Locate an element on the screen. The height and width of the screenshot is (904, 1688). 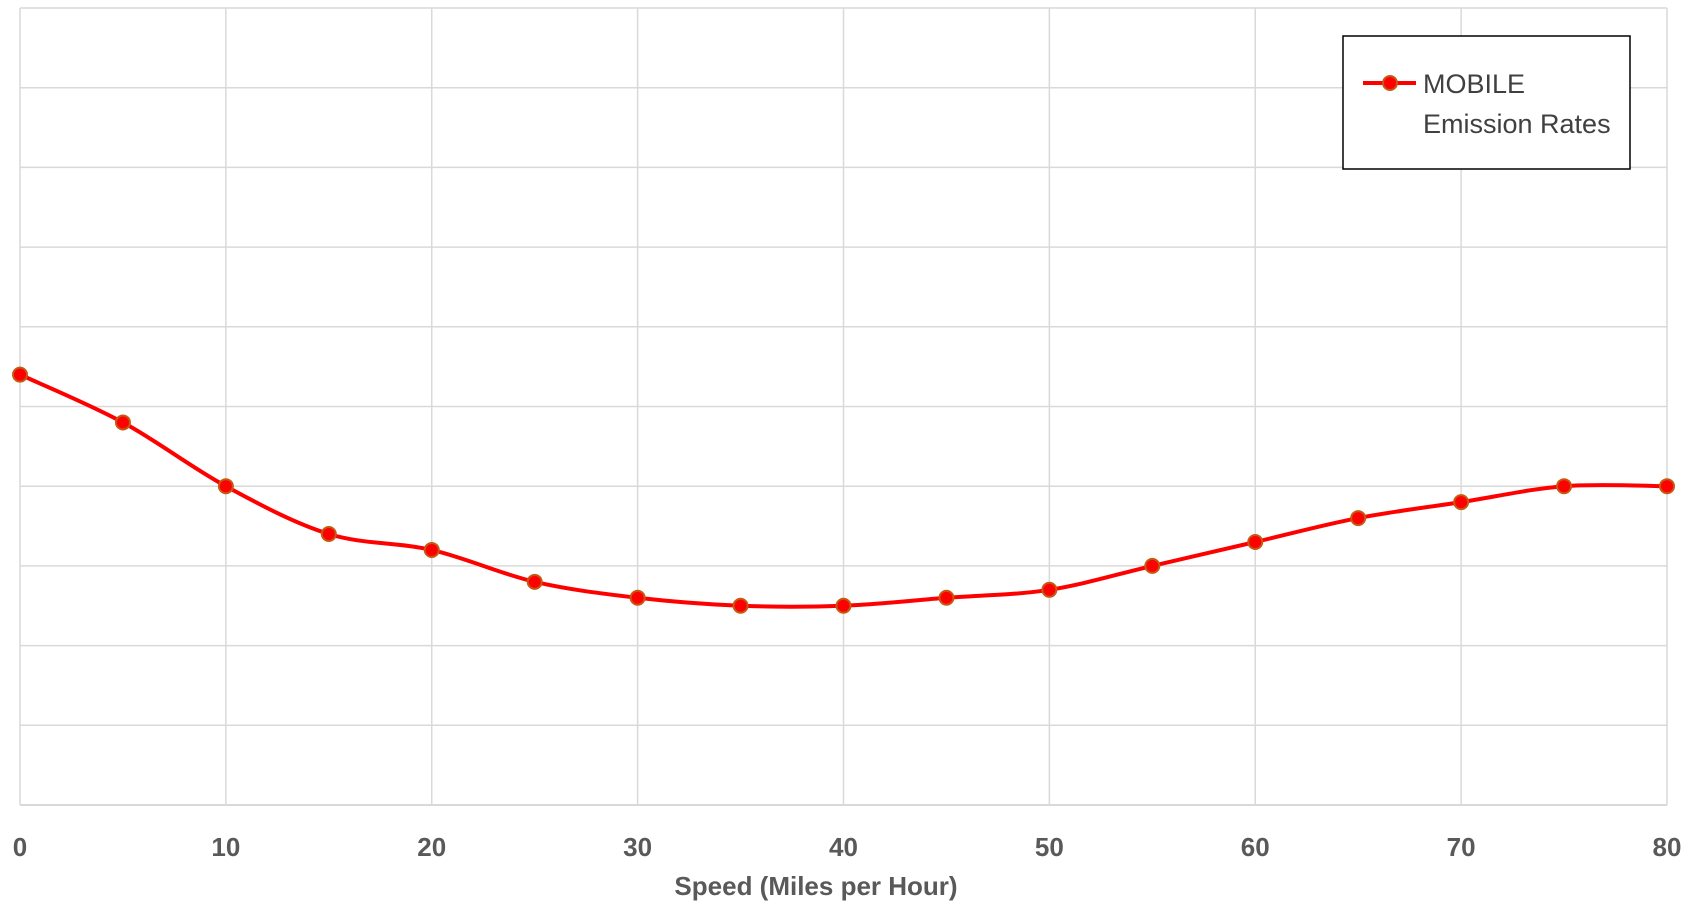
x-tick-label: 60 is located at coordinates (1255, 847).